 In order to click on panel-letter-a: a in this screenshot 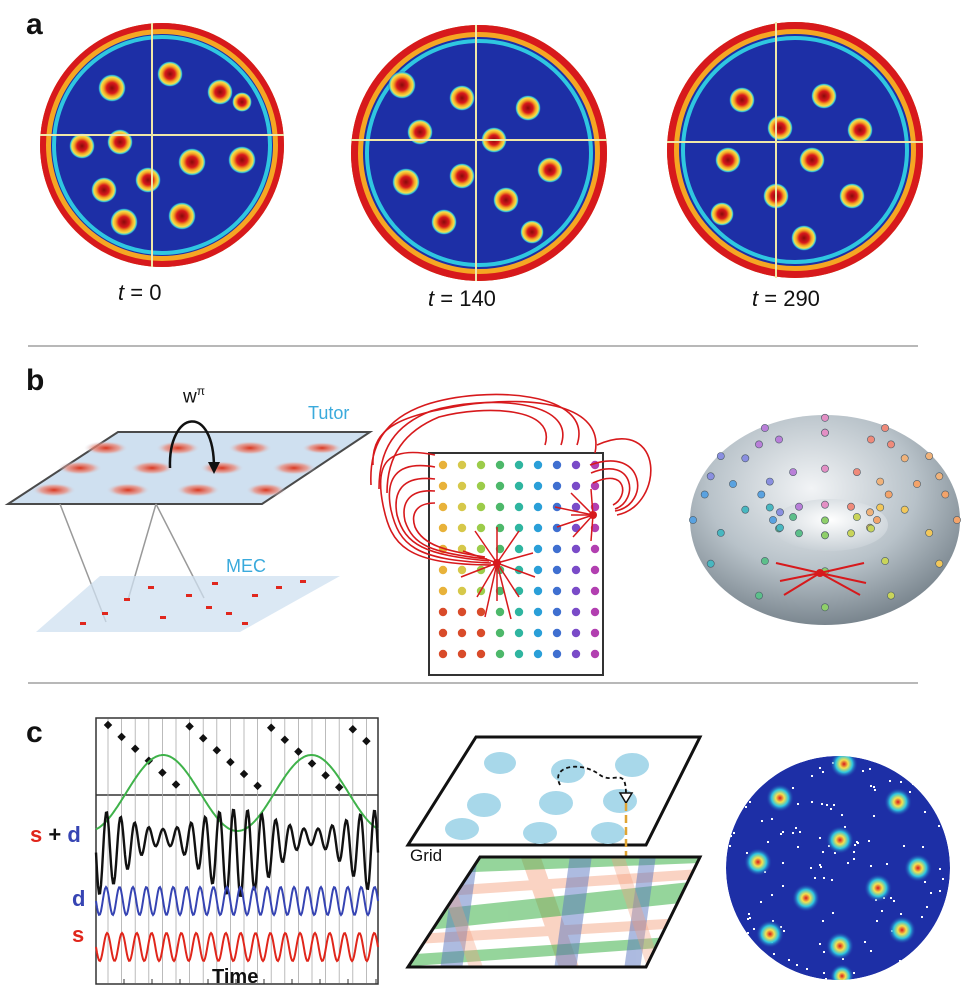, I will do `click(34, 24)`.